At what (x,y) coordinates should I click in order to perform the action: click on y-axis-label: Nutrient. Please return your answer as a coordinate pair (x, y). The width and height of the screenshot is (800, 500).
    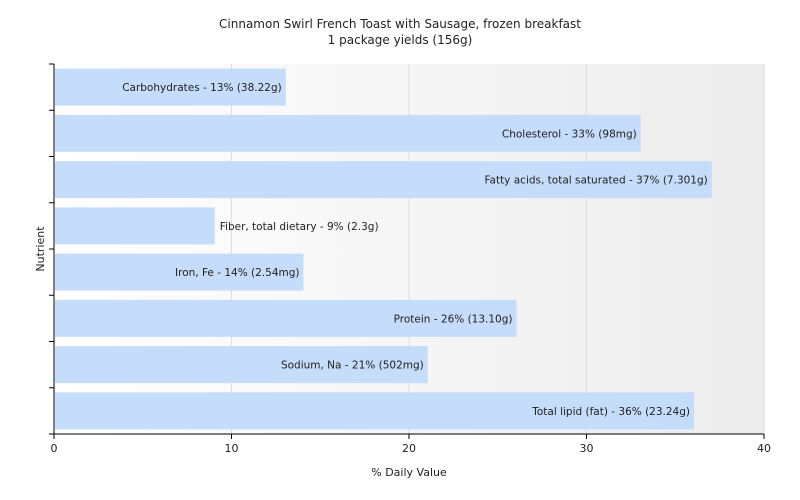
    Looking at the image, I should click on (40, 249).